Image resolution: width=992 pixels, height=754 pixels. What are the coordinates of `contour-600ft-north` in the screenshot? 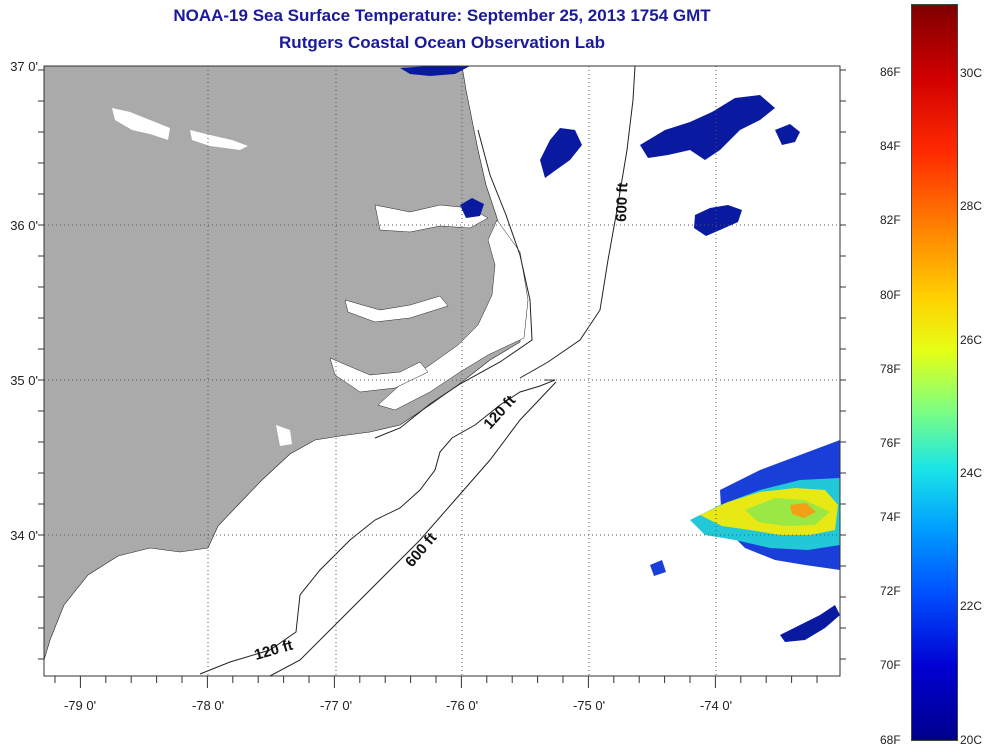 It's located at (577, 222).